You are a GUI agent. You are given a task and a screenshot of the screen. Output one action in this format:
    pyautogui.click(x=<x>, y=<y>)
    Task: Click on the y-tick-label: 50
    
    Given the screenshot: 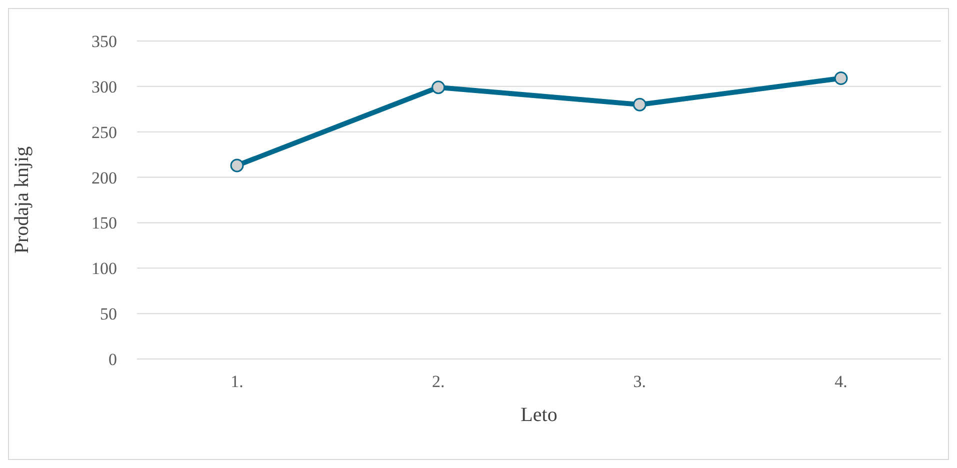 What is the action you would take?
    pyautogui.click(x=108, y=314)
    